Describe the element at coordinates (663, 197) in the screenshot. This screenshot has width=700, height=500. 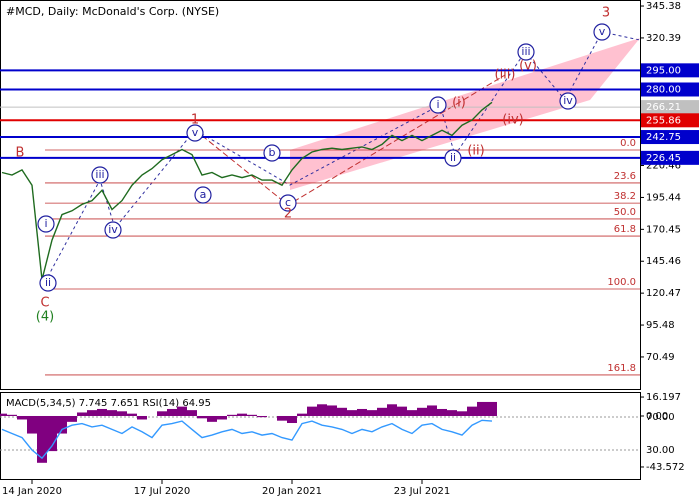
I see `y-tick-label: 195.44` at that location.